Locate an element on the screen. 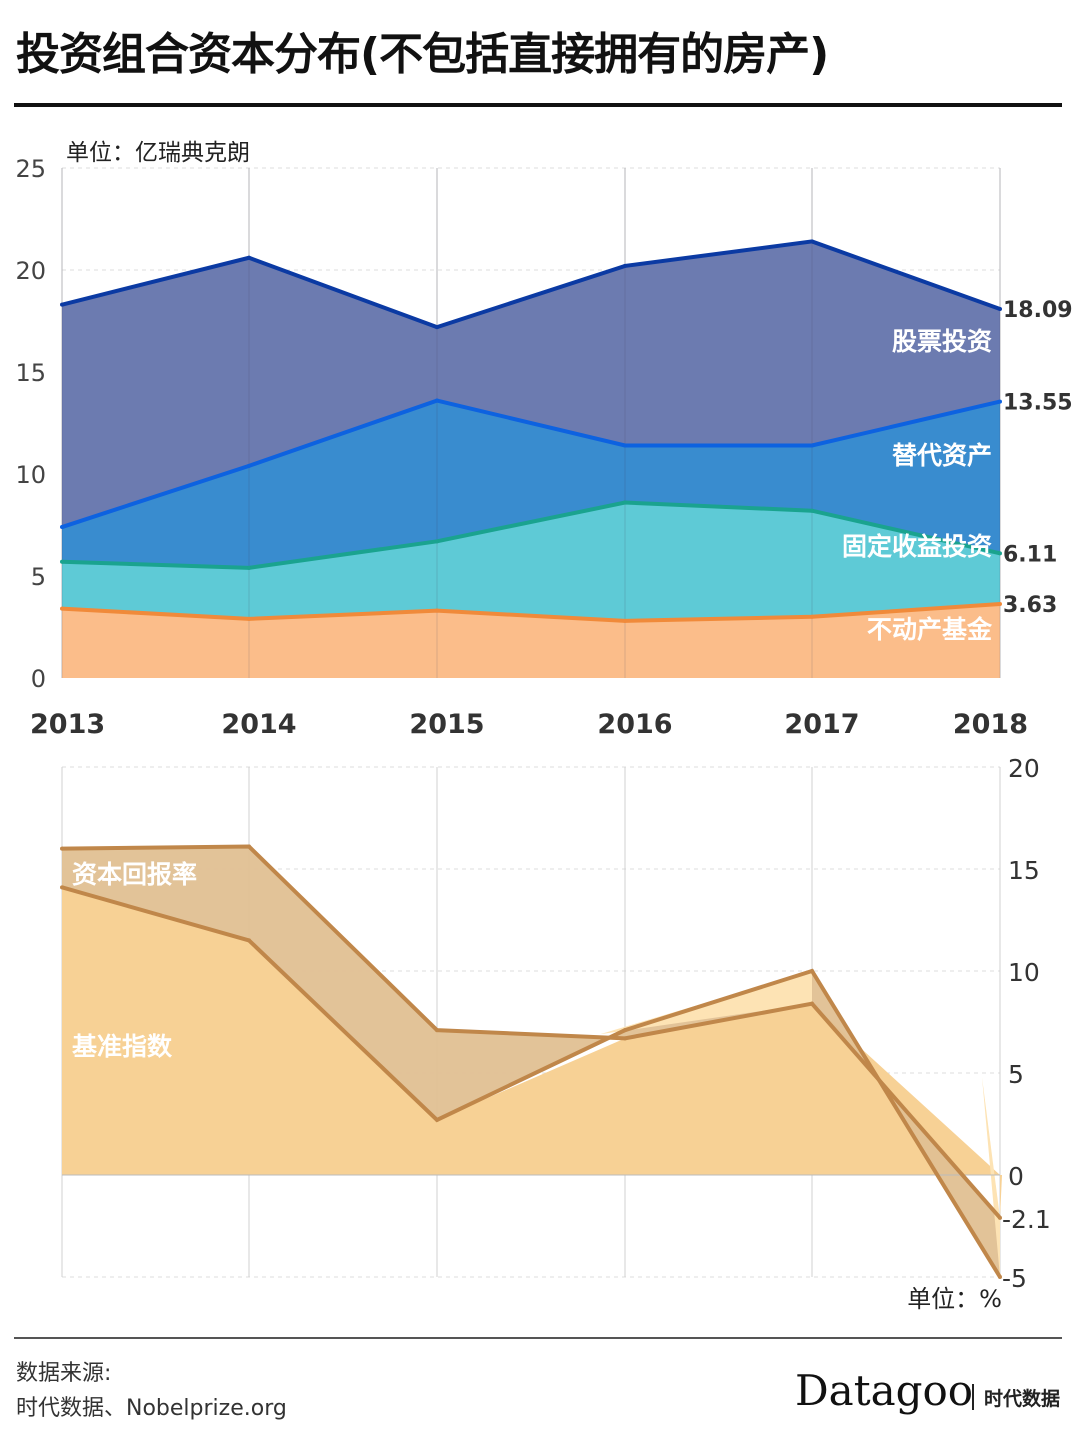 This screenshot has width=1080, height=1434. end-value-label: 6.11 is located at coordinates (1030, 554).